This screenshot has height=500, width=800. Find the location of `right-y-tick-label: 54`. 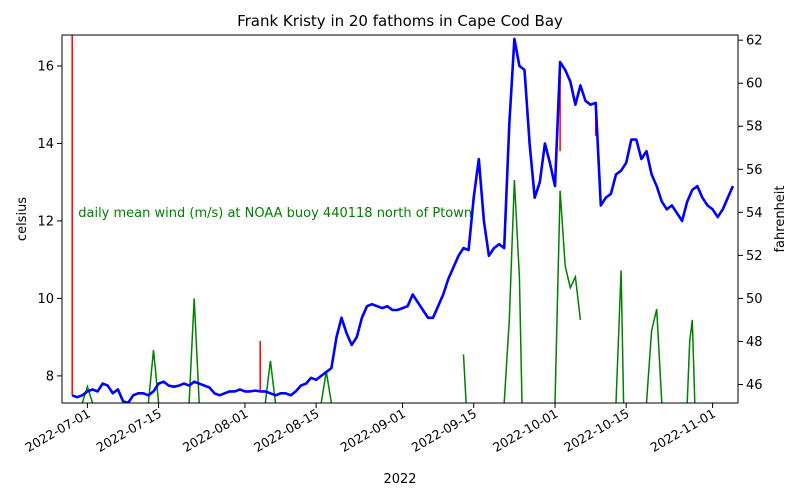

right-y-tick-label: 54 is located at coordinates (754, 213).